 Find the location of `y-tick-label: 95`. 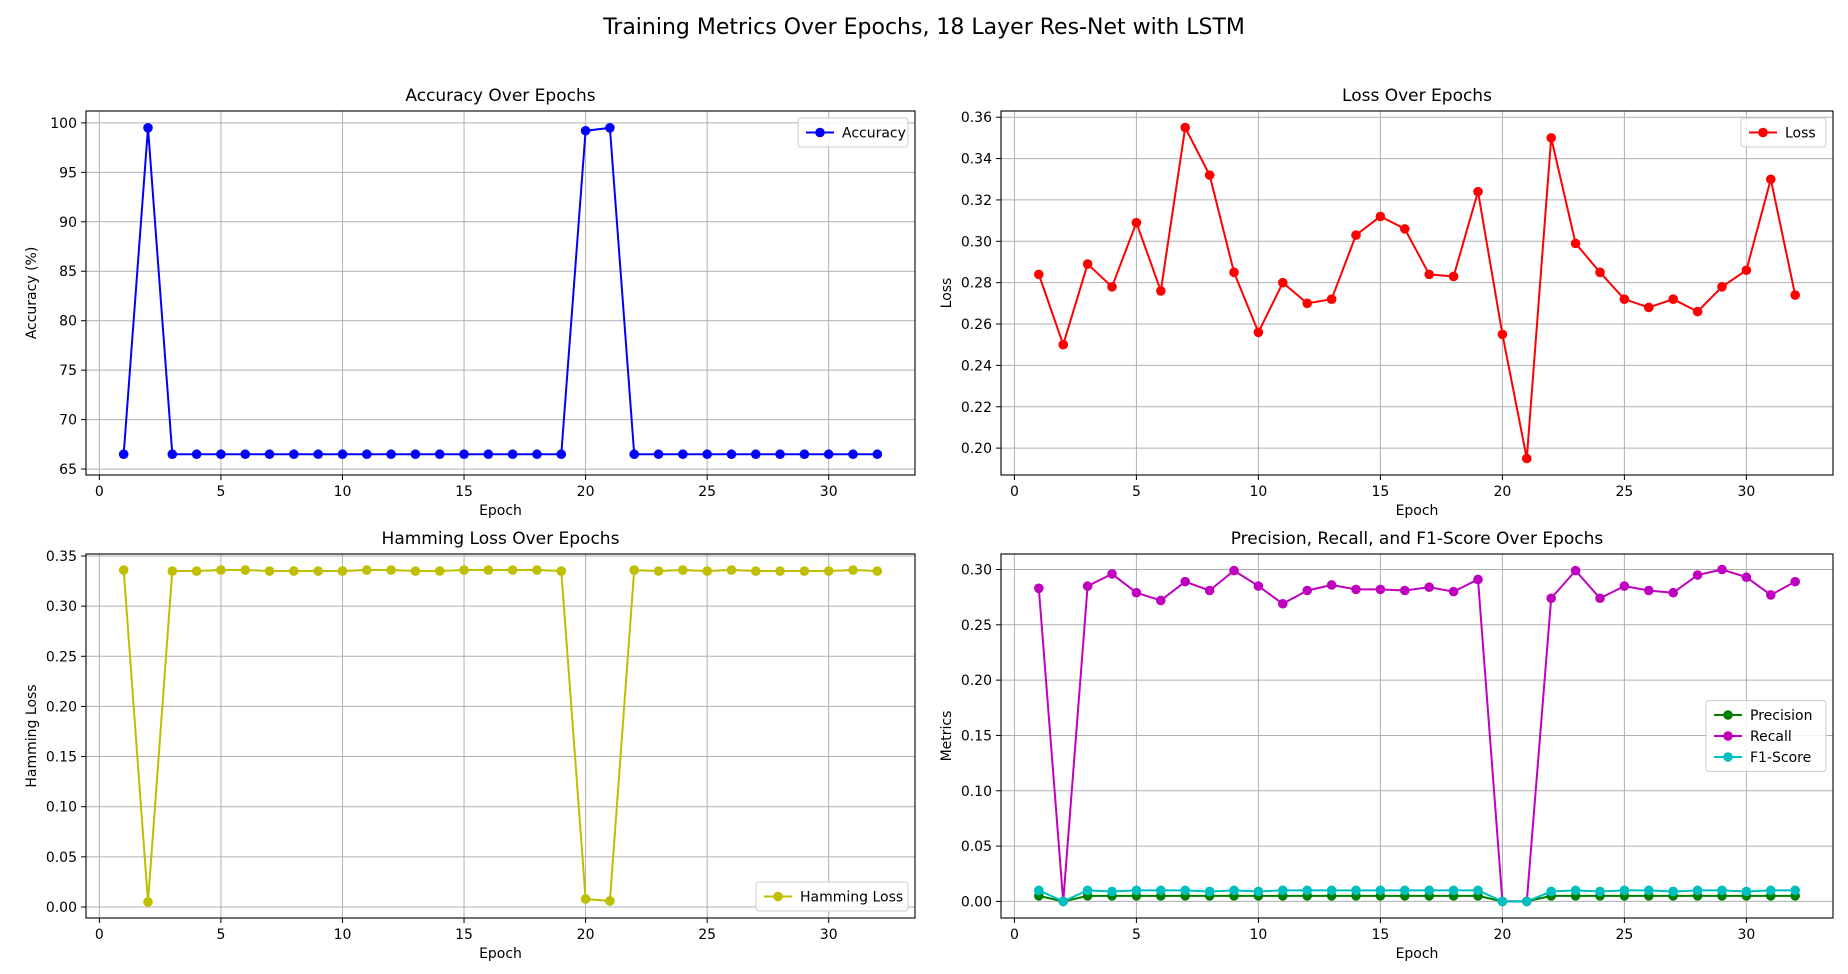

y-tick-label: 95 is located at coordinates (68, 173).